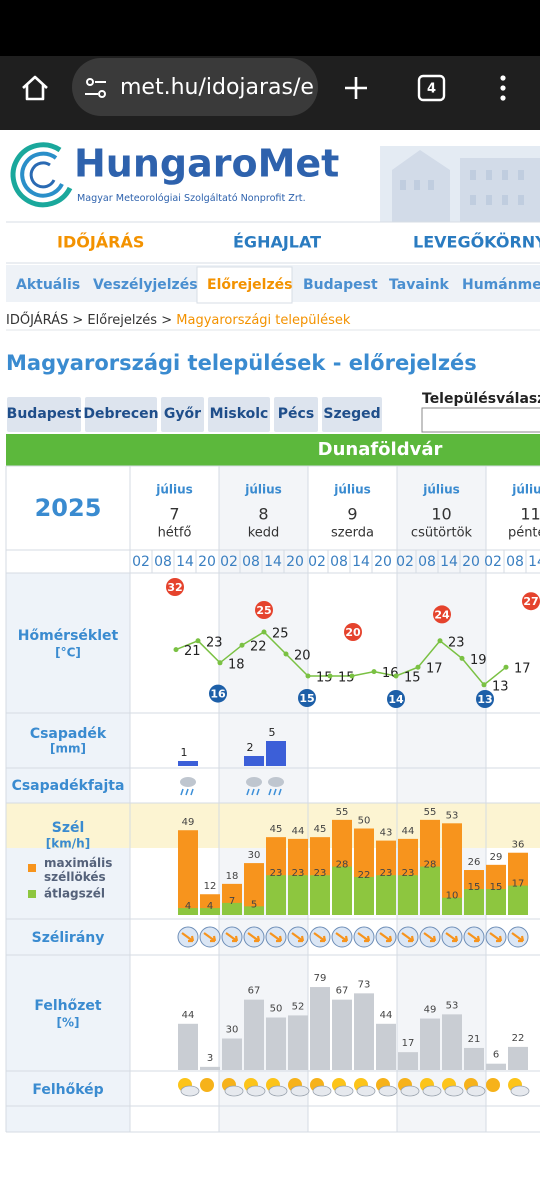 Image resolution: width=540 pixels, height=1204 pixels. What do you see at coordinates (484, 699) in the screenshot?
I see `min-temperature-label: 13` at bounding box center [484, 699].